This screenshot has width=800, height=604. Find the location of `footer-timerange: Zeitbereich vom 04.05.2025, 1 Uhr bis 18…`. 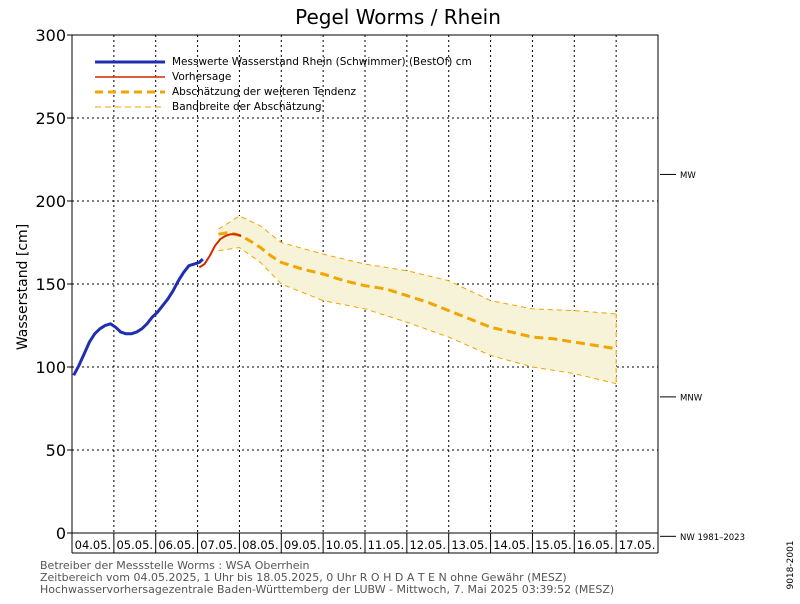

footer-timerange: Zeitbereich vom 04.05.2025, 1 Uhr bis 18… is located at coordinates (303, 577).